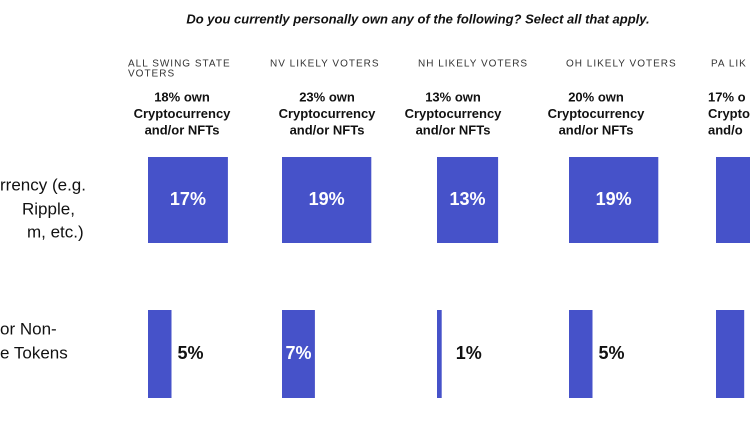 The height and width of the screenshot is (430, 750). I want to click on value-label: 13%, so click(468, 199).